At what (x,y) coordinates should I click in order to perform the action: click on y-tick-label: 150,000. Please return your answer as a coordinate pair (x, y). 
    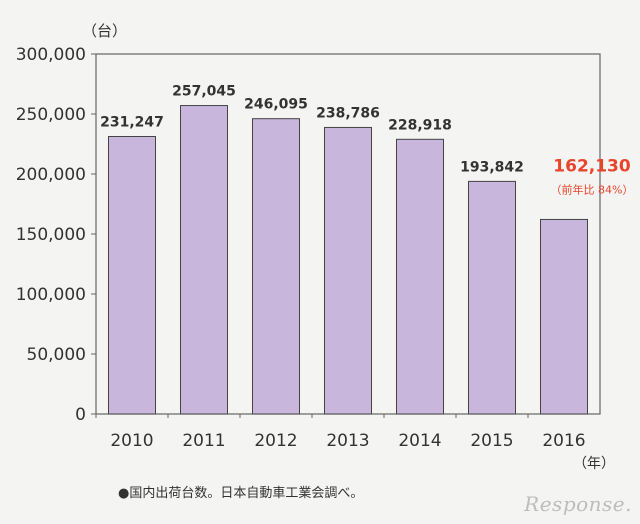
    Looking at the image, I should click on (51, 235).